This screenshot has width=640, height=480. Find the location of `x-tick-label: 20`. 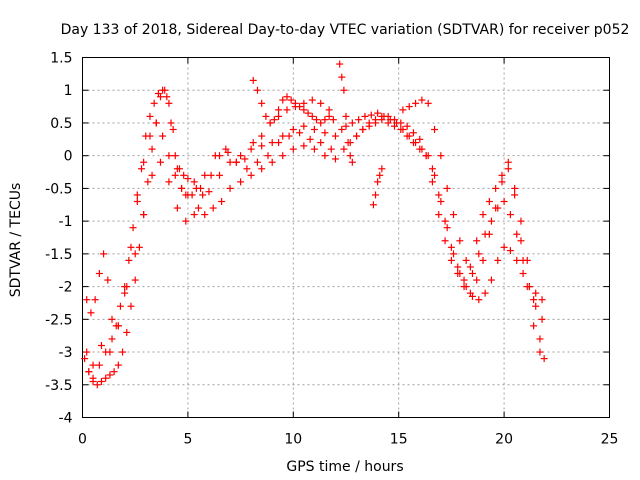

x-tick-label: 20 is located at coordinates (504, 440).